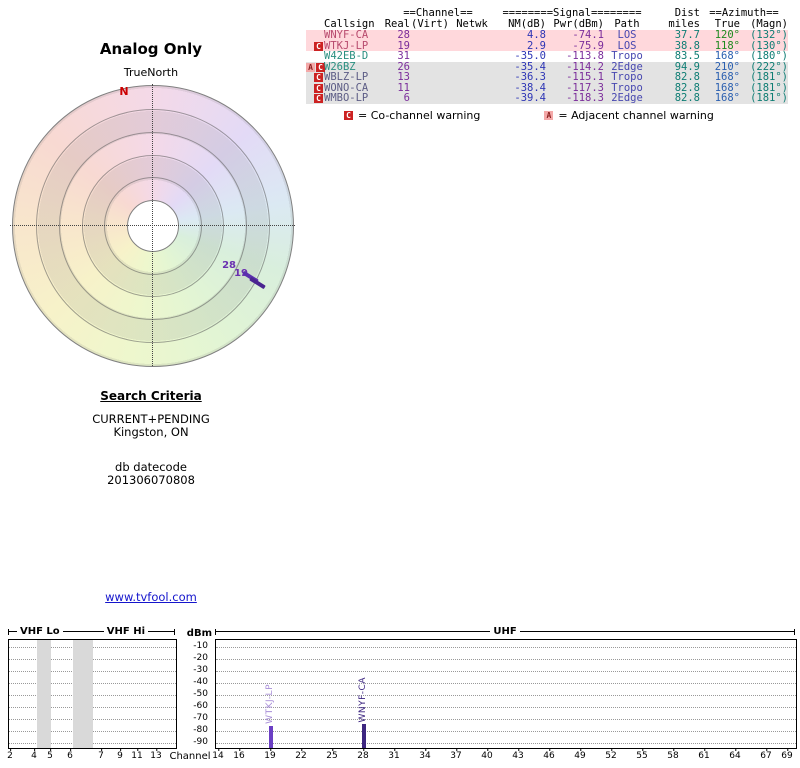 Image resolution: width=800 pixels, height=768 pixels. Describe the element at coordinates (340, 66) in the screenshot. I see `callsign: W26BZ` at that location.